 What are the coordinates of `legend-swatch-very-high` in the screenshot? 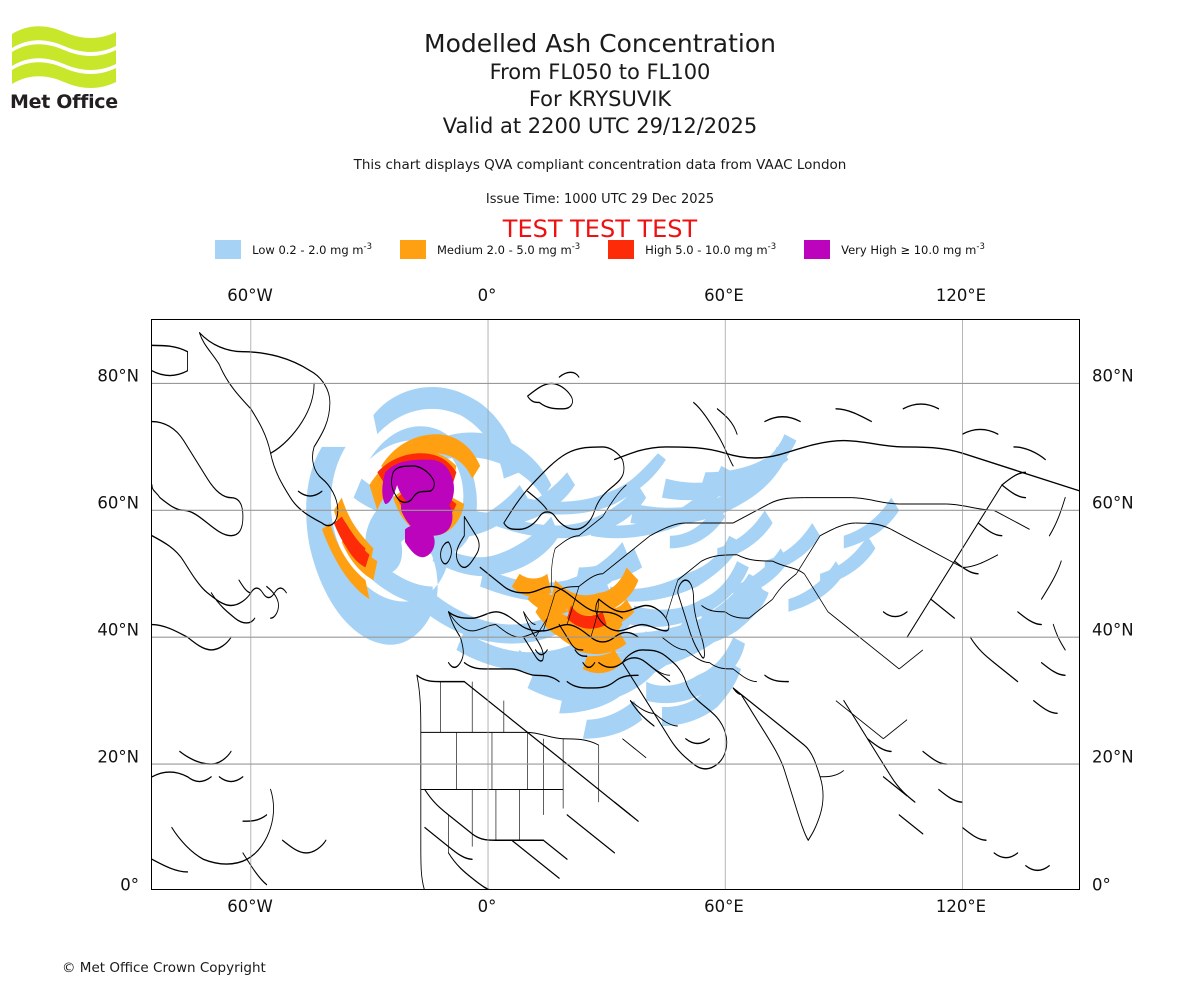 It's located at (817, 249).